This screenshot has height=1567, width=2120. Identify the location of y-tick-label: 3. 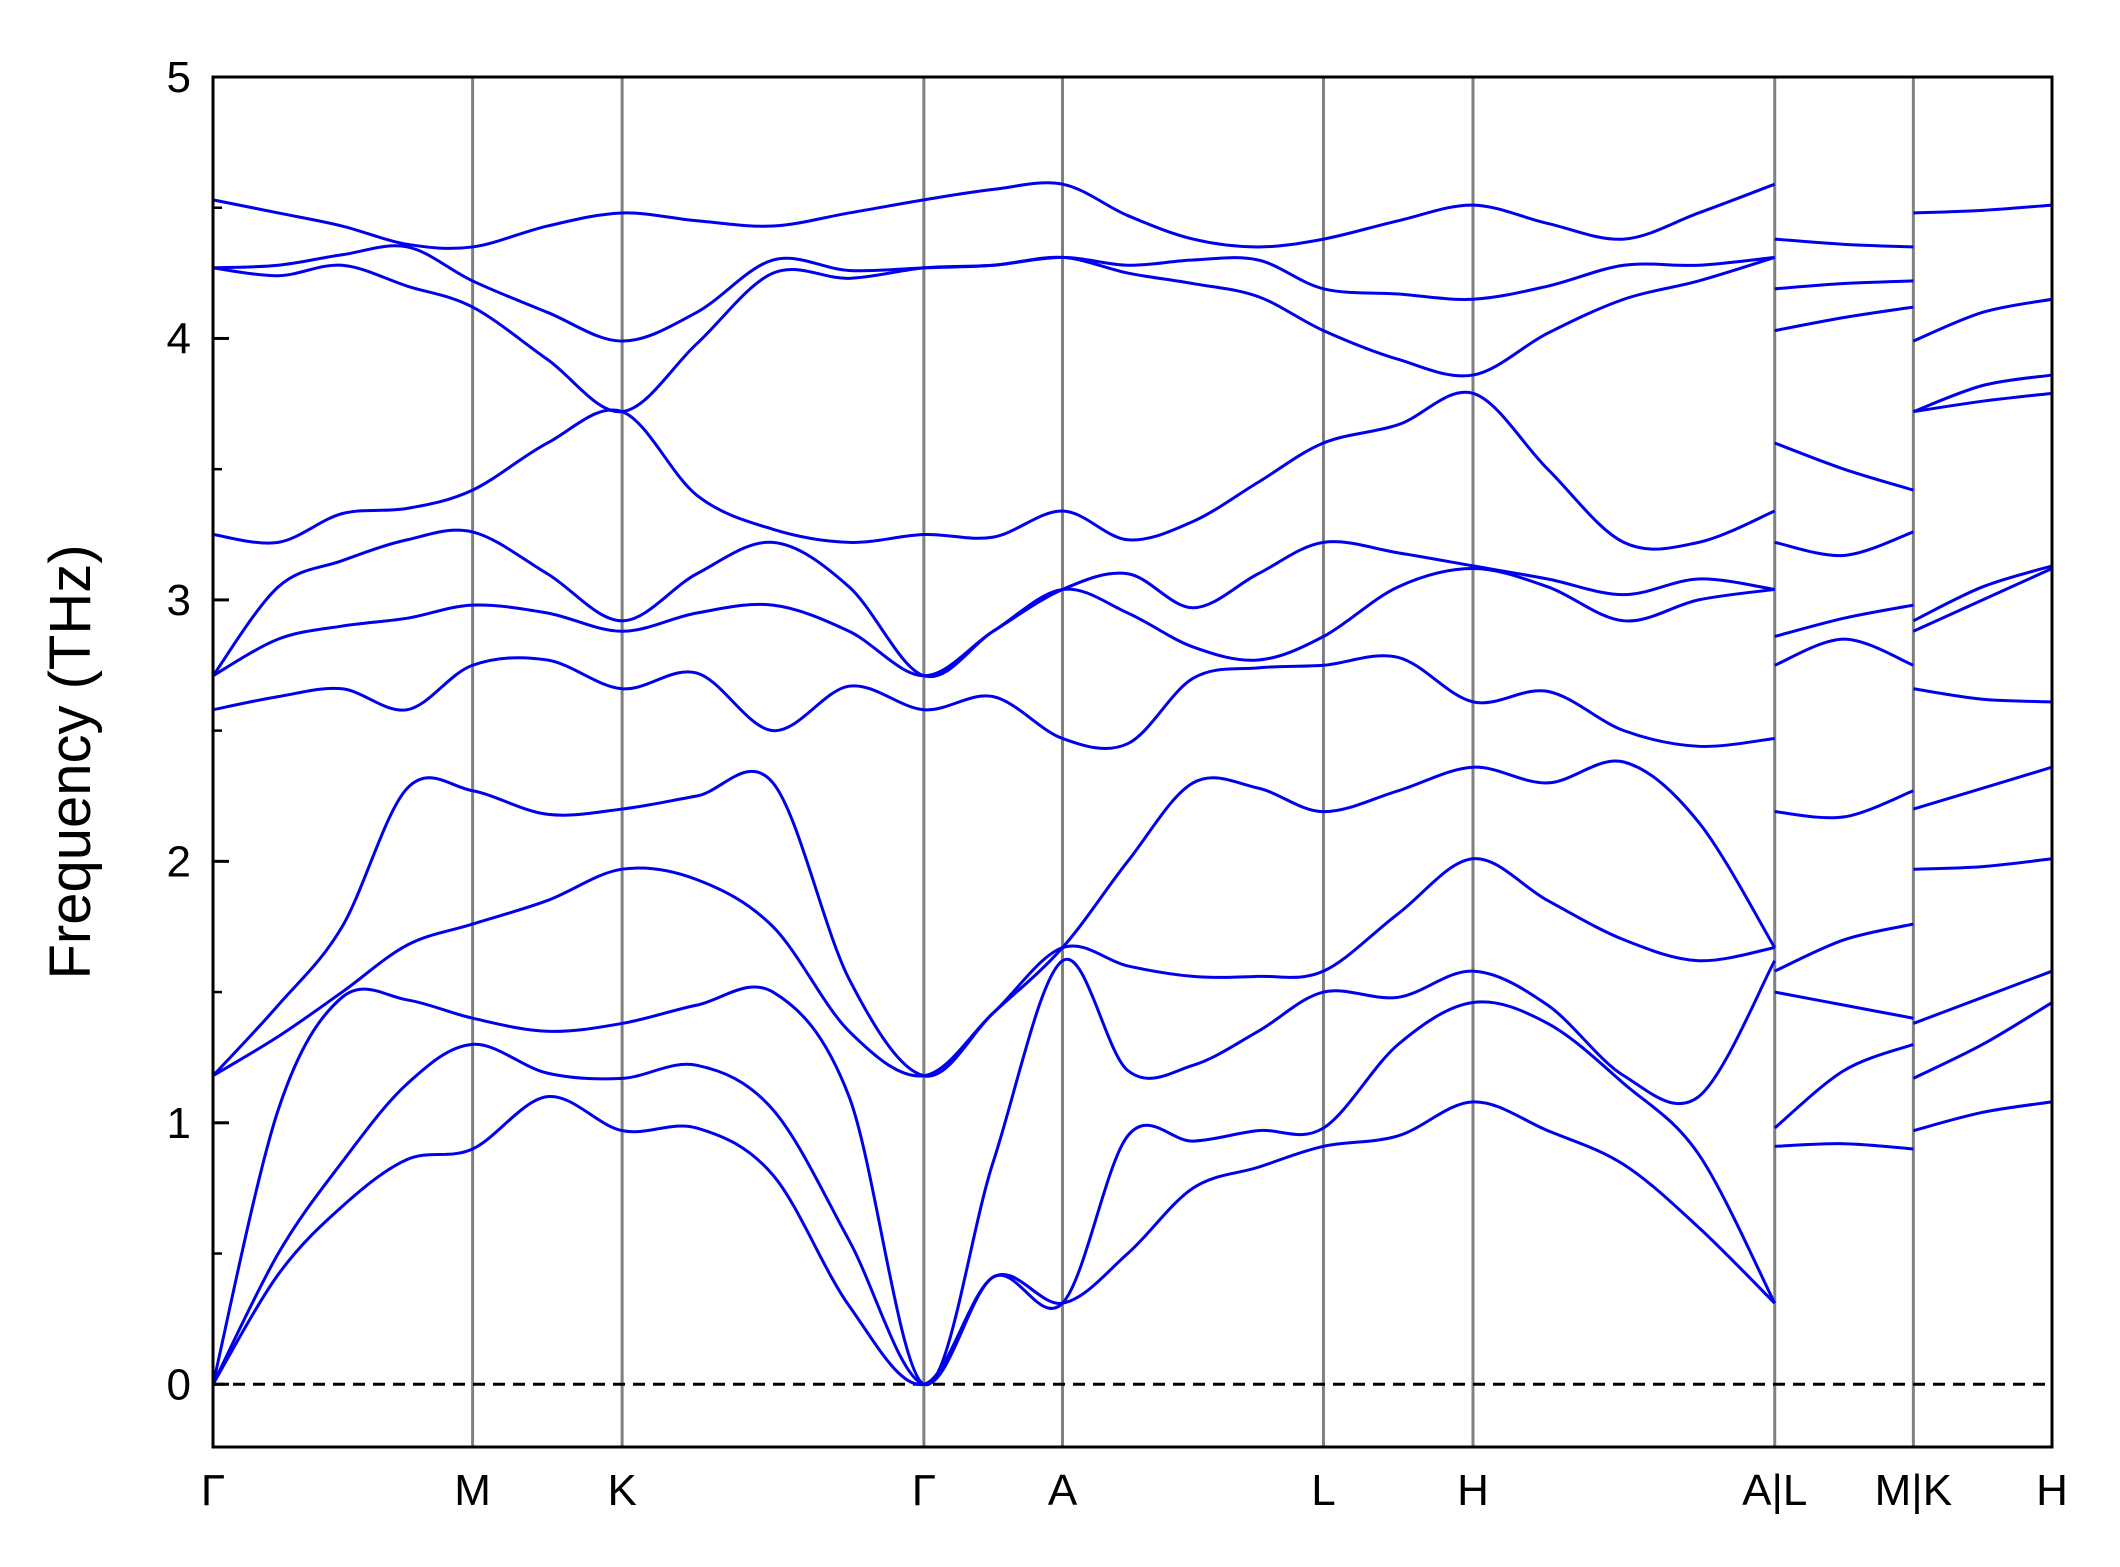
(179, 600).